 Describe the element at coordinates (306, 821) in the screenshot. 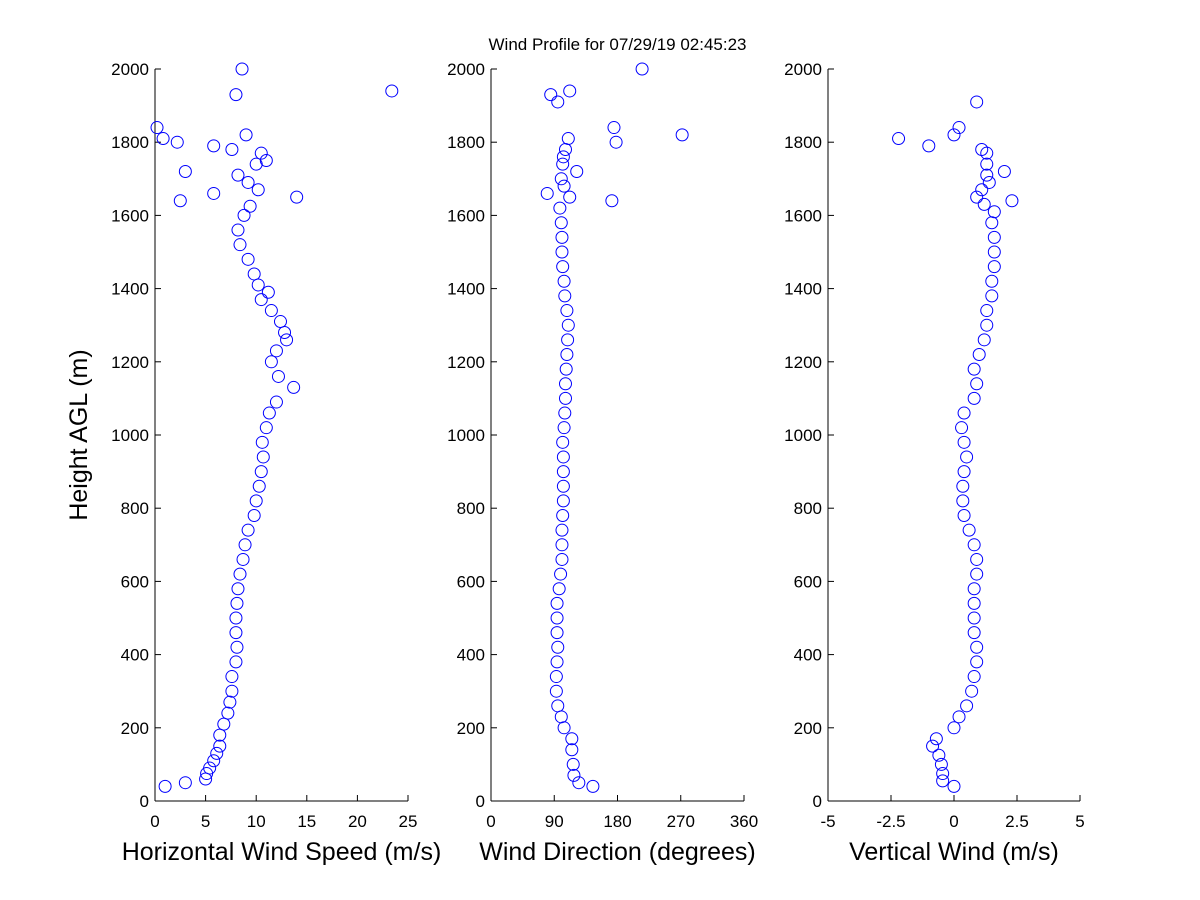

I see `x-tick-label: 15` at that location.